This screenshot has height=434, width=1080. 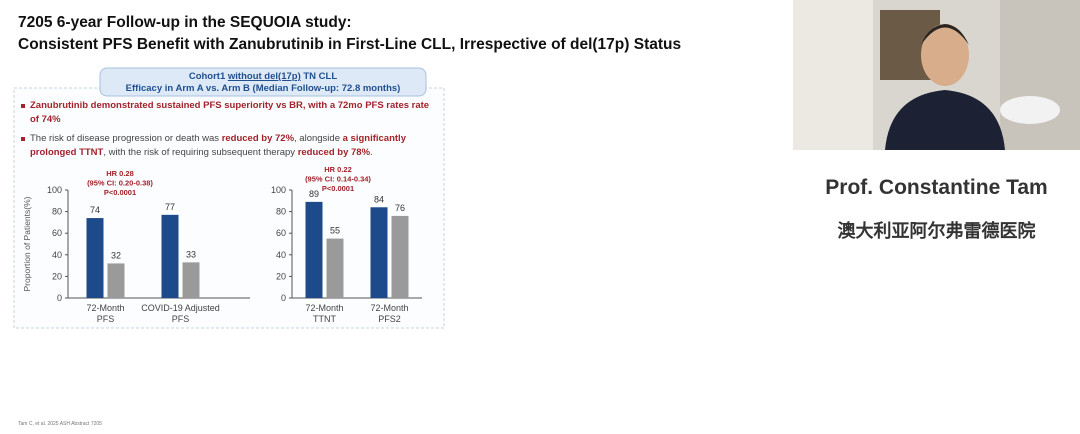 What do you see at coordinates (208, 76) in the screenshot?
I see `cohort-text: Cohort1` at bounding box center [208, 76].